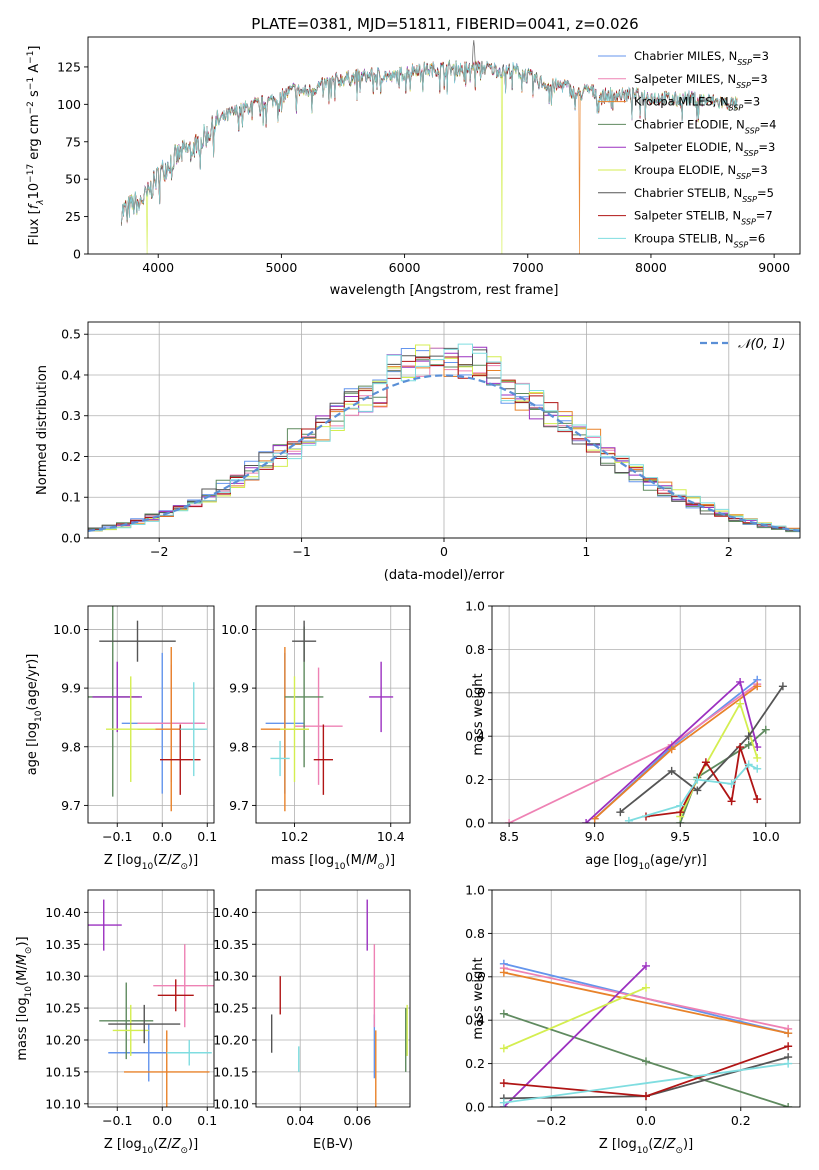  I want to click on weight-series-salpeter-stelib, so click(646, 1071).